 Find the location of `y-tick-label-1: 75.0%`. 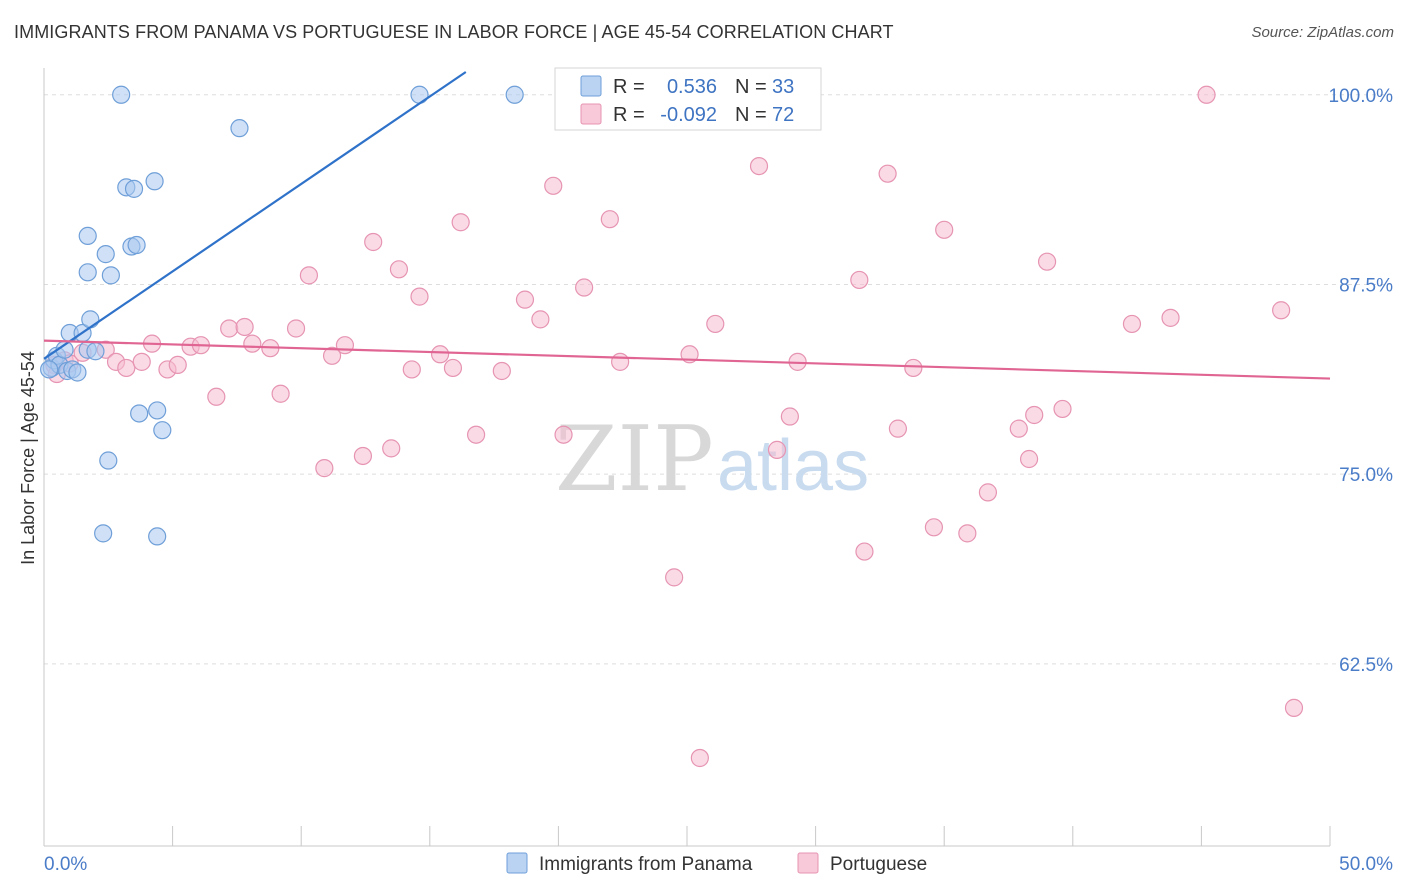

y-tick-label-1: 75.0% is located at coordinates (1366, 475).